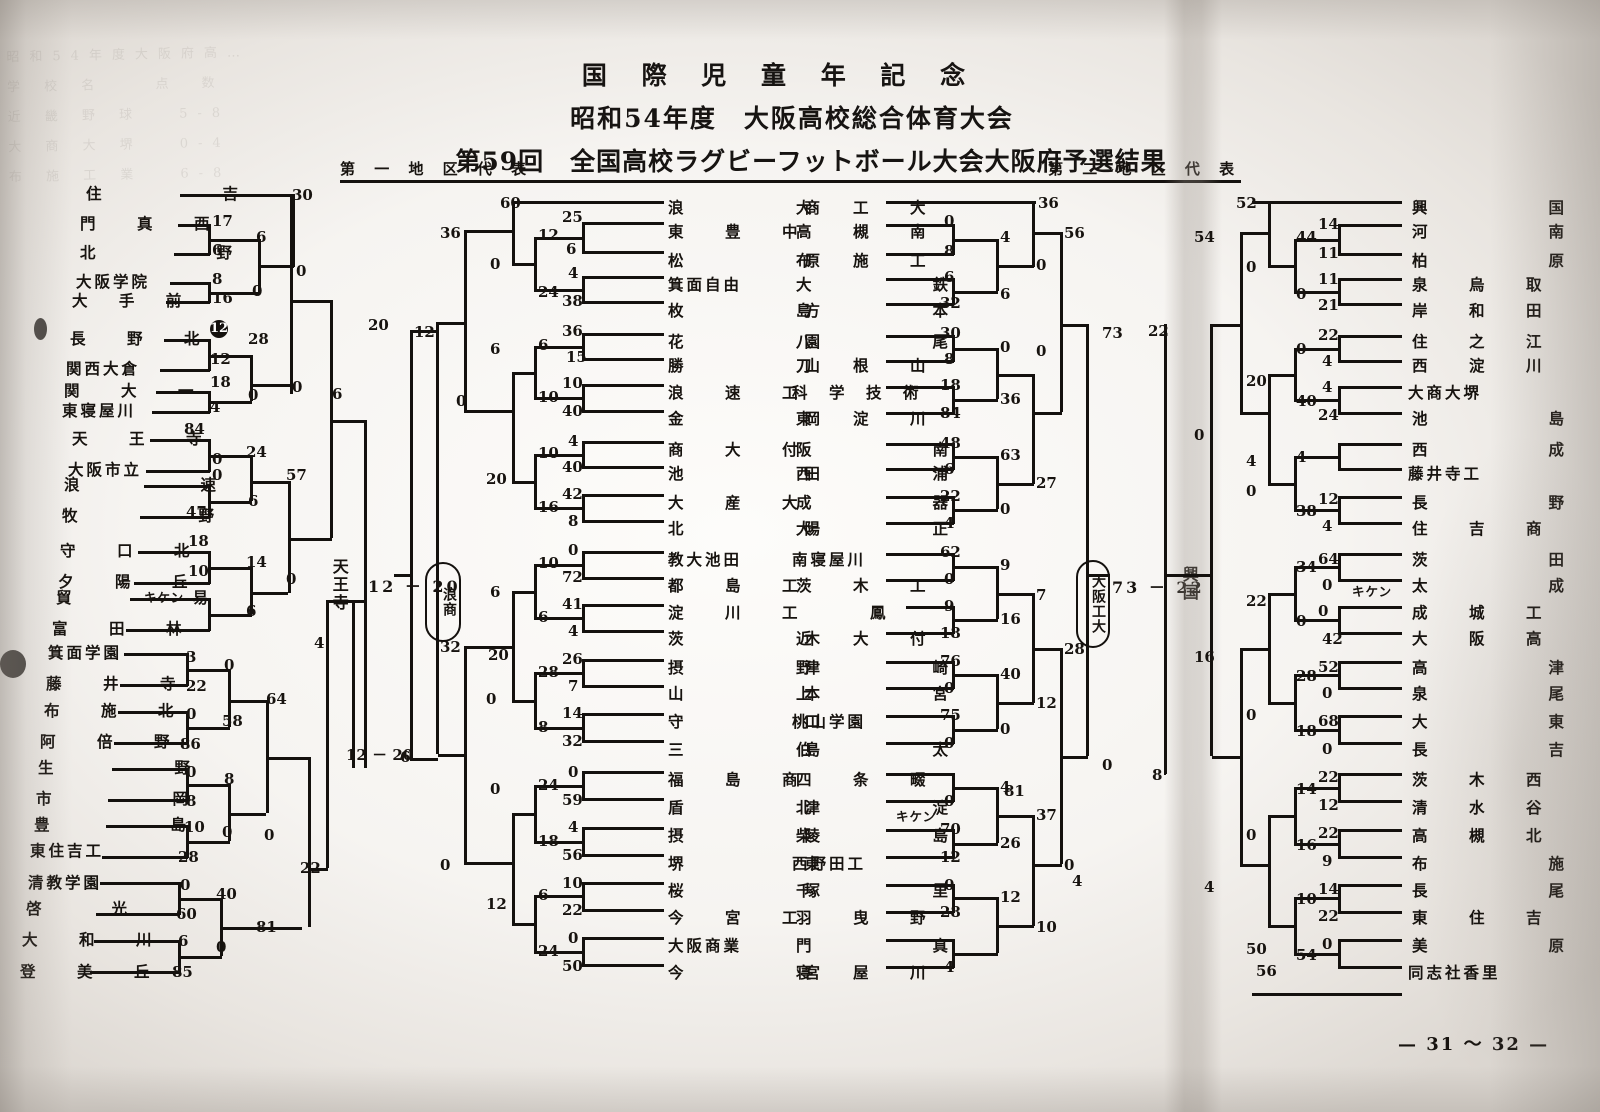 The image size is (1600, 1112). What do you see at coordinates (572, 217) in the screenshot?
I see `score: 25` at bounding box center [572, 217].